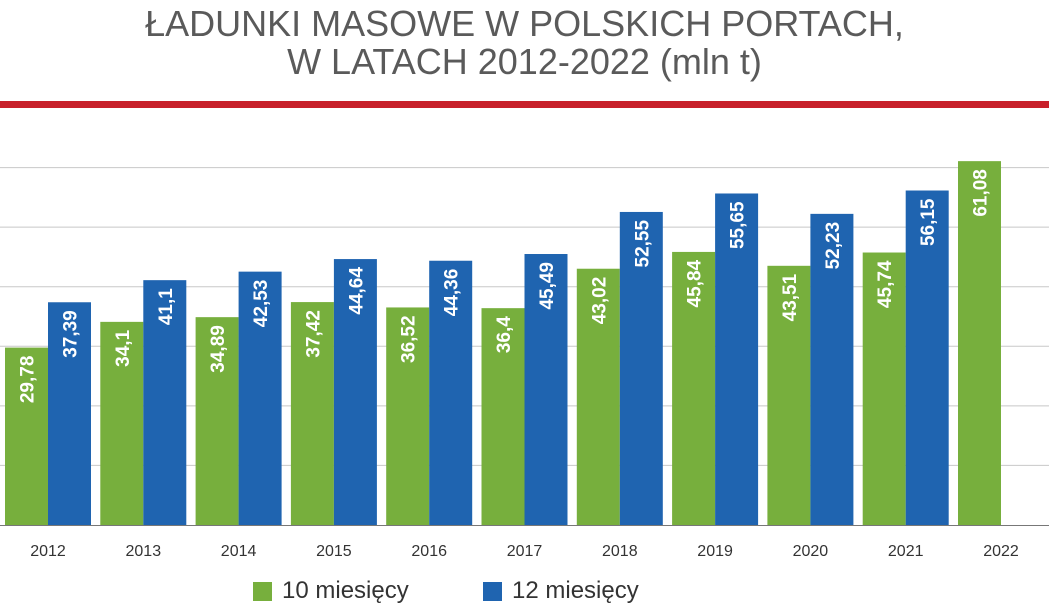 This screenshot has width=1049, height=608. I want to click on data-label-10m-2017: 36,4, so click(504, 334).